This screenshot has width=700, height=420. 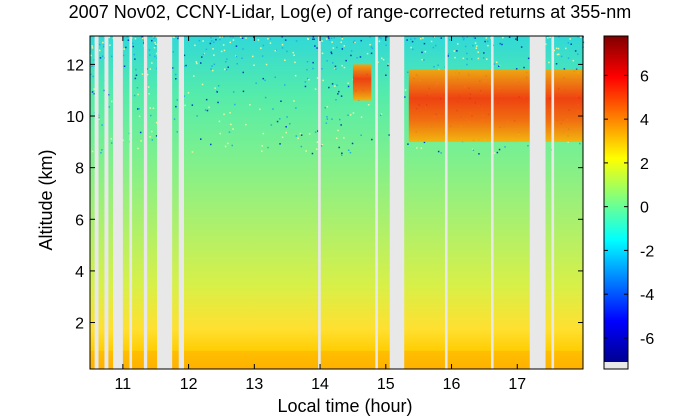 I want to click on x-tick-label: 12, so click(x=189, y=384).